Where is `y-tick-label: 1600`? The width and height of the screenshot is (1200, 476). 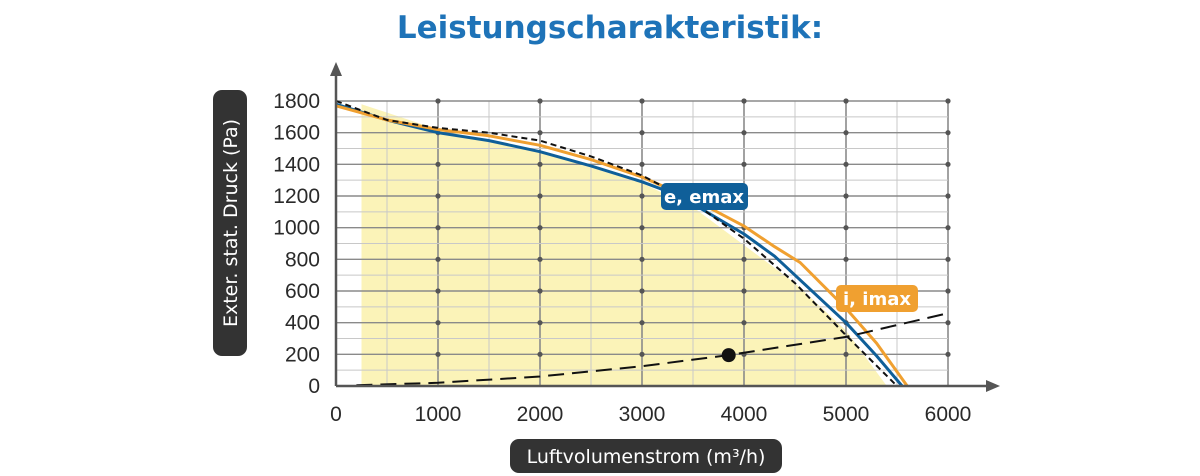 y-tick-label: 1600 is located at coordinates (296, 133).